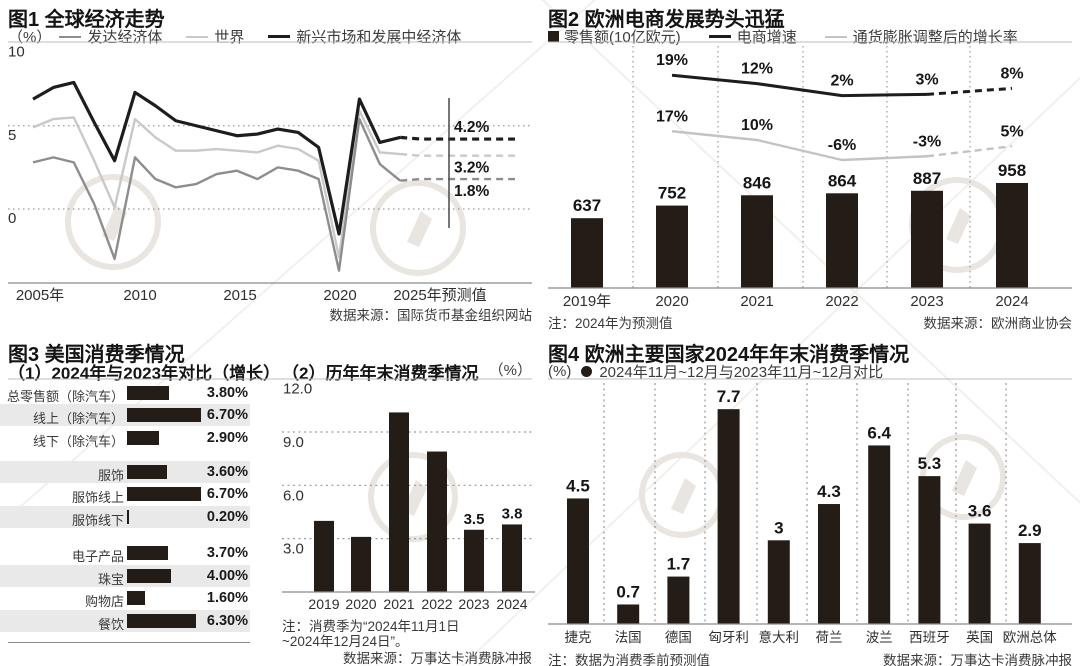 This screenshot has height=666, width=1080. Describe the element at coordinates (197, 36) in the screenshot. I see `line-swatch-world-icon` at that location.